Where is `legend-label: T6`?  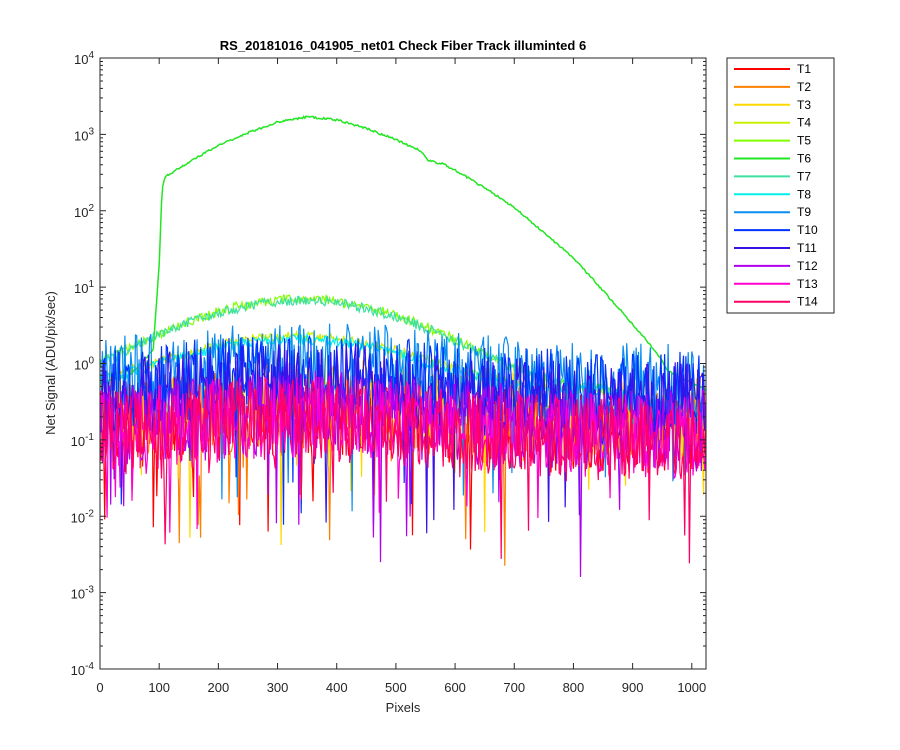
legend-label: T6 is located at coordinates (804, 159).